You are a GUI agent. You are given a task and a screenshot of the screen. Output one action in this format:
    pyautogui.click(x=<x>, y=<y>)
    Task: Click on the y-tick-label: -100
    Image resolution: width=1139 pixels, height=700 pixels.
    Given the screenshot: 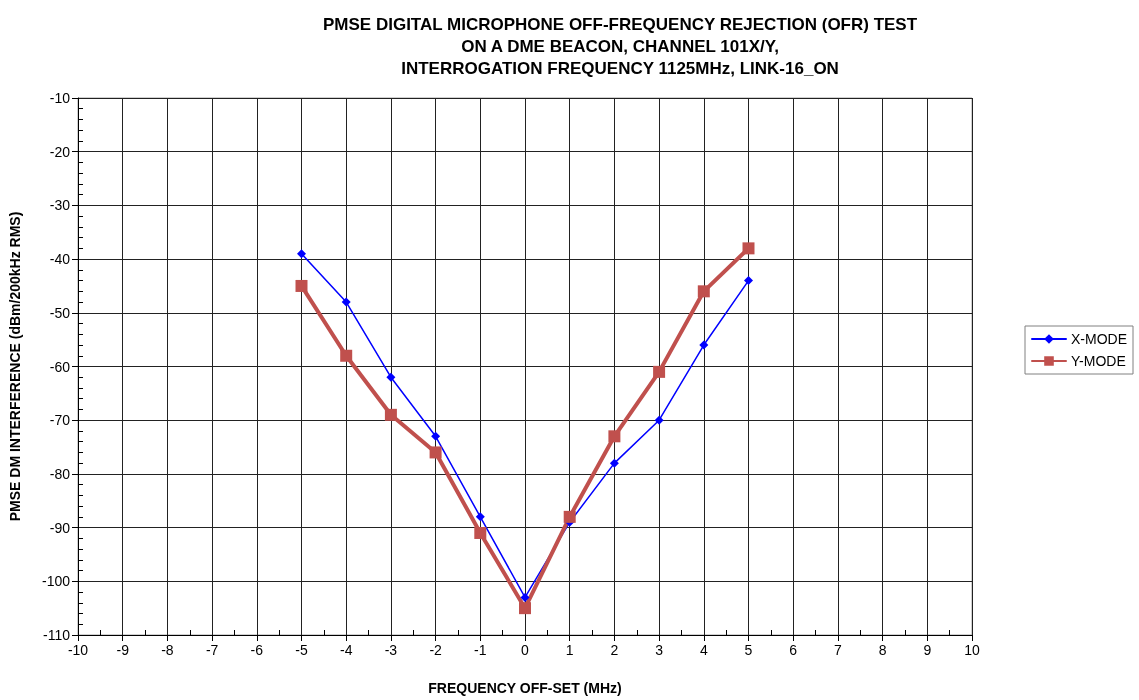 What is the action you would take?
    pyautogui.click(x=56, y=581)
    